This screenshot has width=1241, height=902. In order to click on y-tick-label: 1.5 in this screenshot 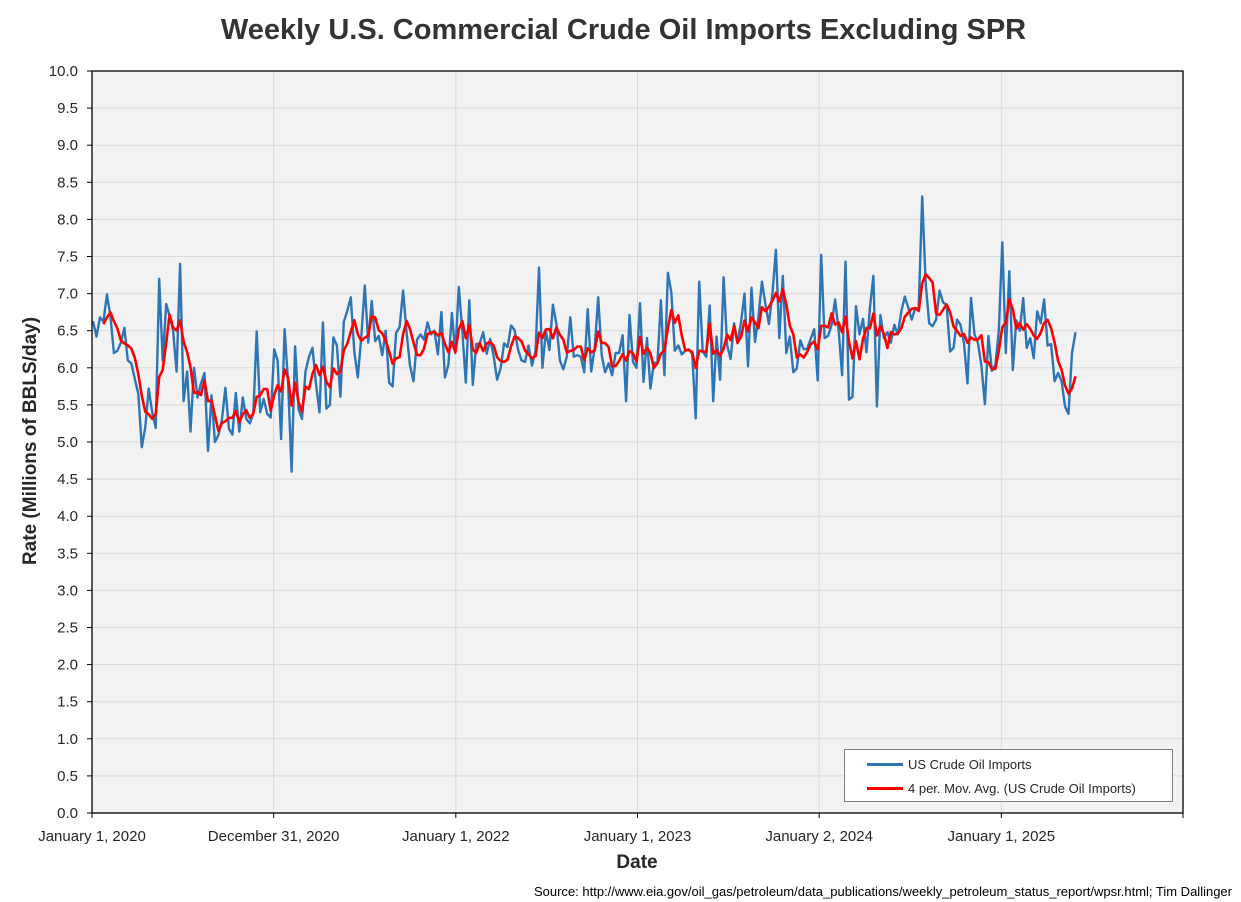, I will do `click(67, 702)`.